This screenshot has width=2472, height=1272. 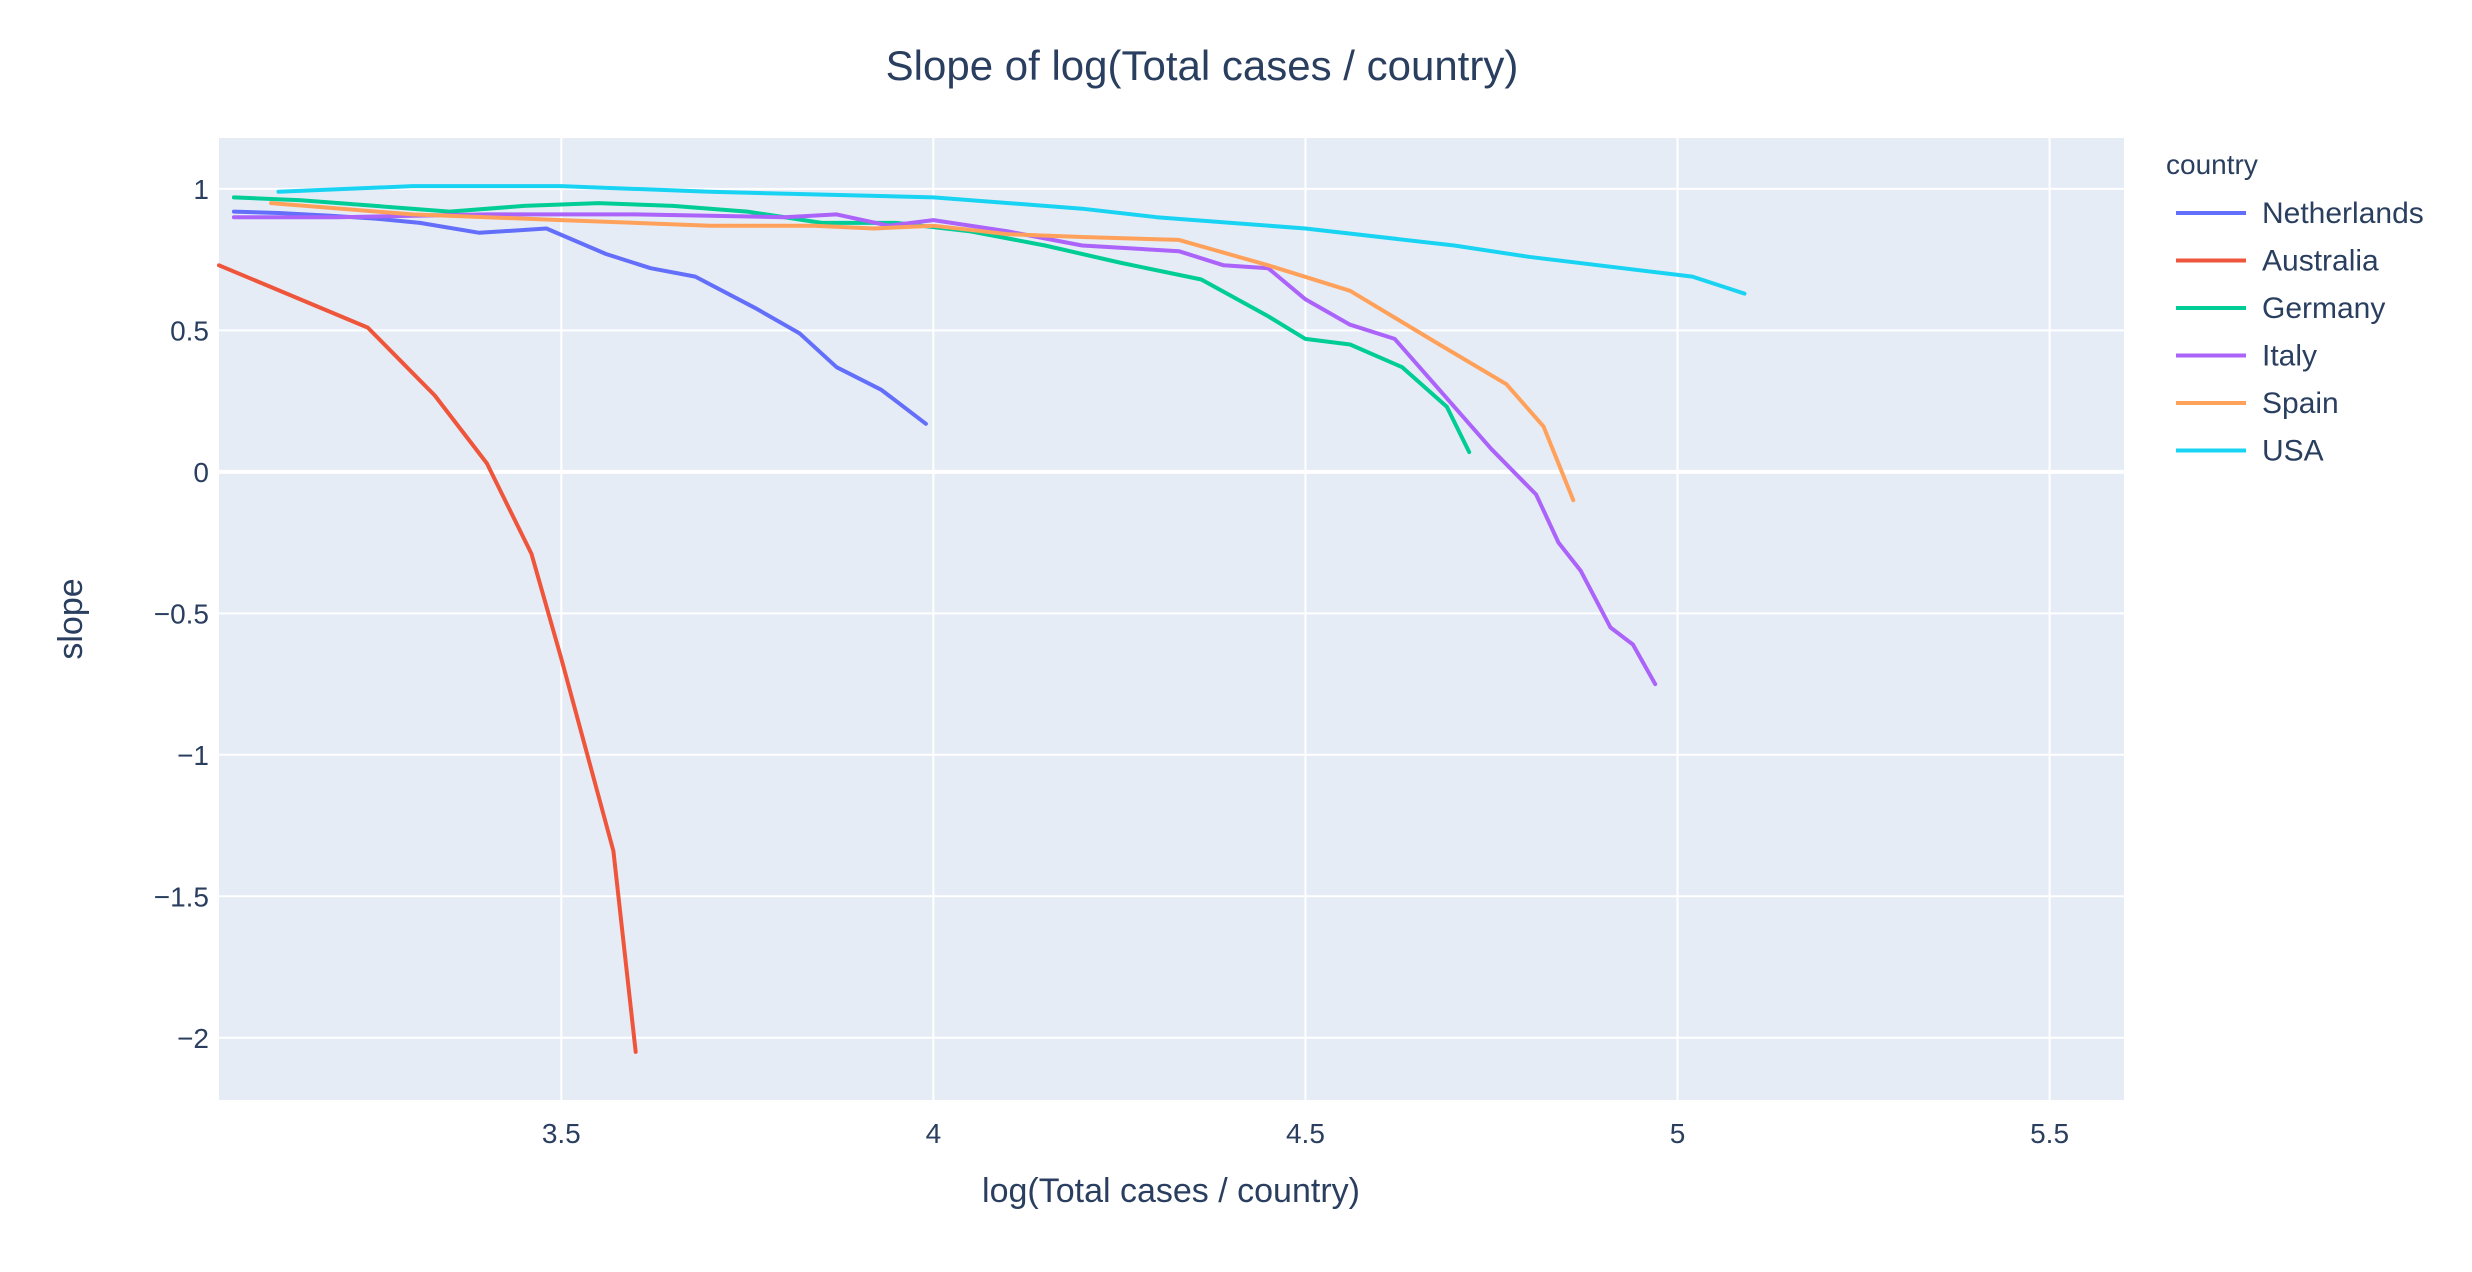 What do you see at coordinates (2300, 403) in the screenshot?
I see `legend-label: Spain` at bounding box center [2300, 403].